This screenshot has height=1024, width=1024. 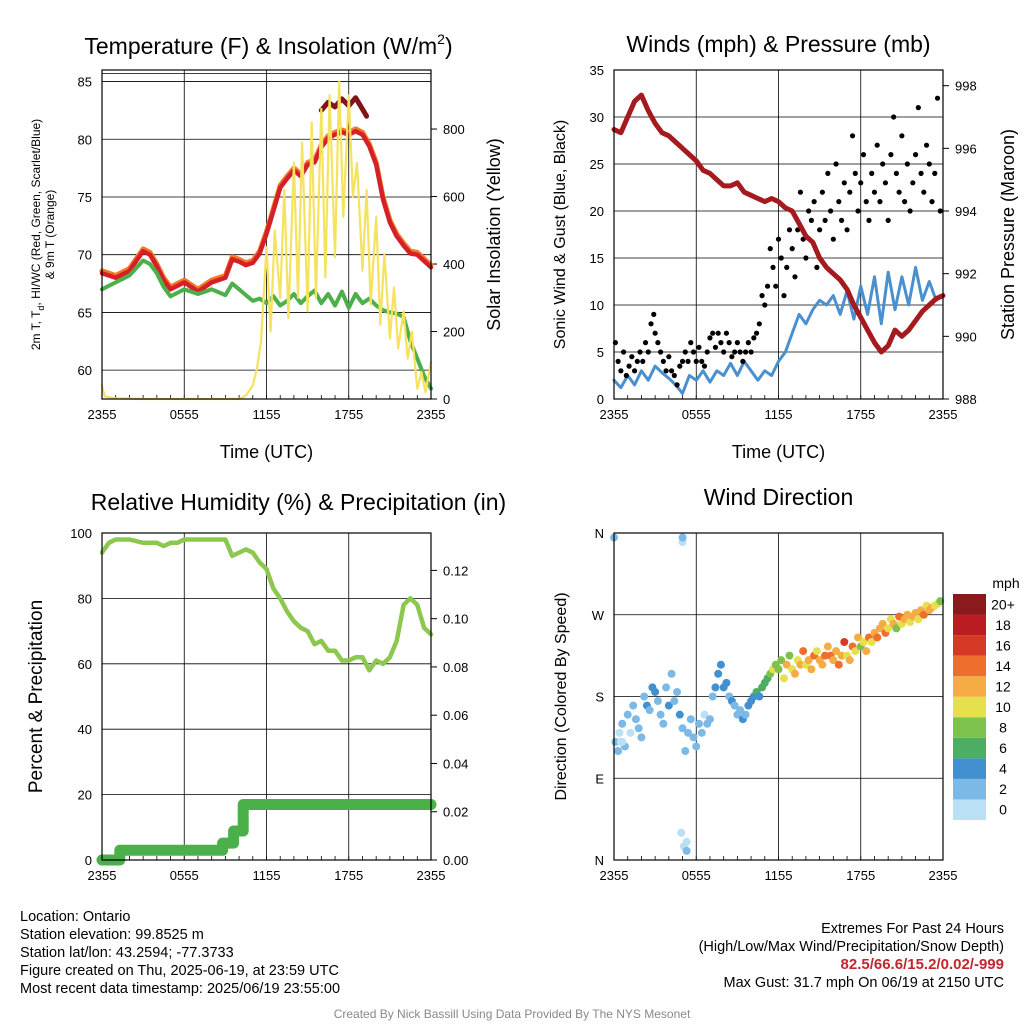 What do you see at coordinates (1003, 604) in the screenshot?
I see `colorbar-label: 20+` at bounding box center [1003, 604].